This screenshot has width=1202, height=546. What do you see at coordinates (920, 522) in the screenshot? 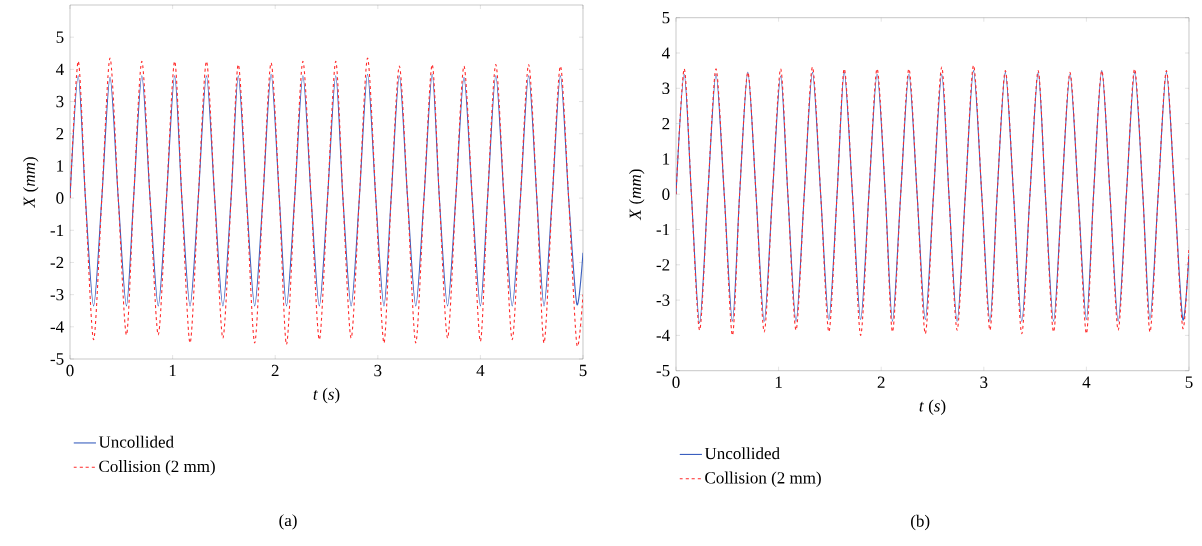
I see `text: (b)` at bounding box center [920, 522].